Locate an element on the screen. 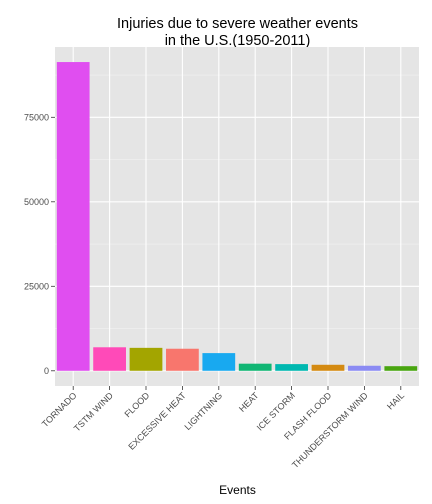  y-tick-label: 0 is located at coordinates (46, 371).